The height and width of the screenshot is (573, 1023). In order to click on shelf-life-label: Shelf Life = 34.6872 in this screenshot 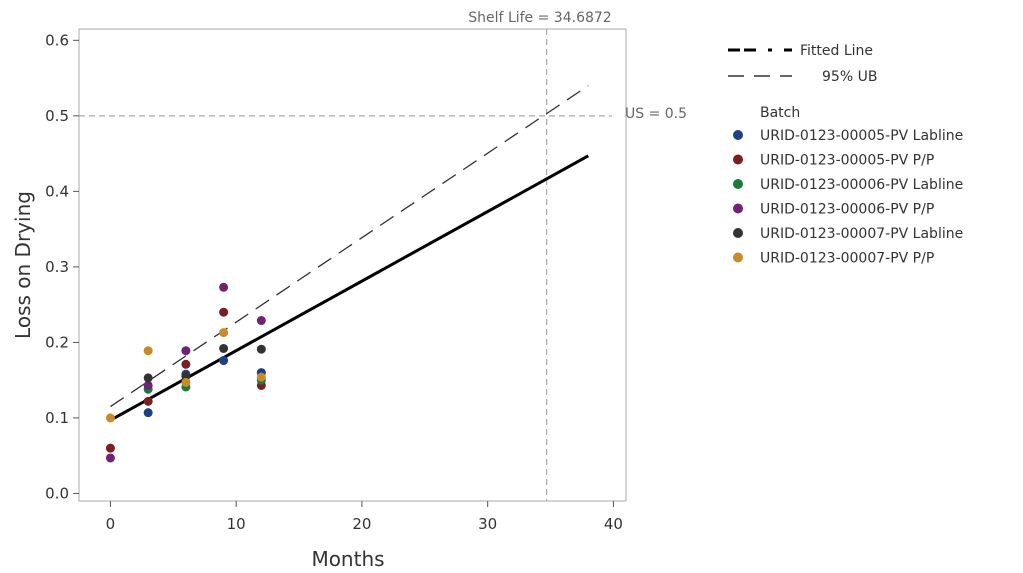, I will do `click(539, 18)`.